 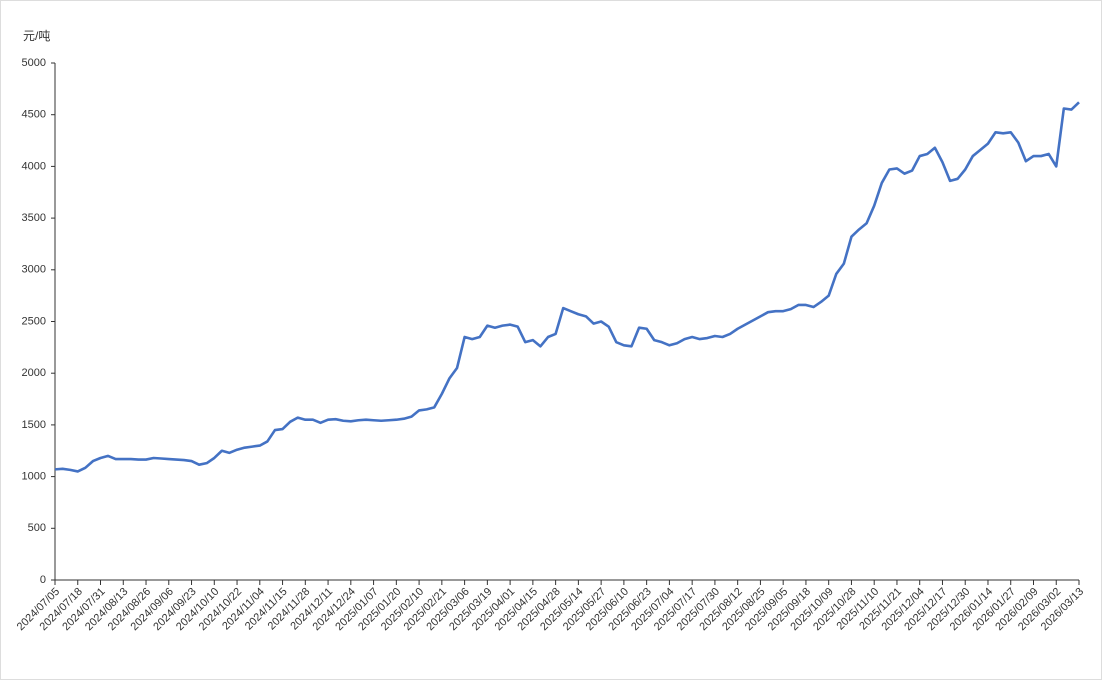 What do you see at coordinates (37, 528) in the screenshot?
I see `y-tick-label: 500` at bounding box center [37, 528].